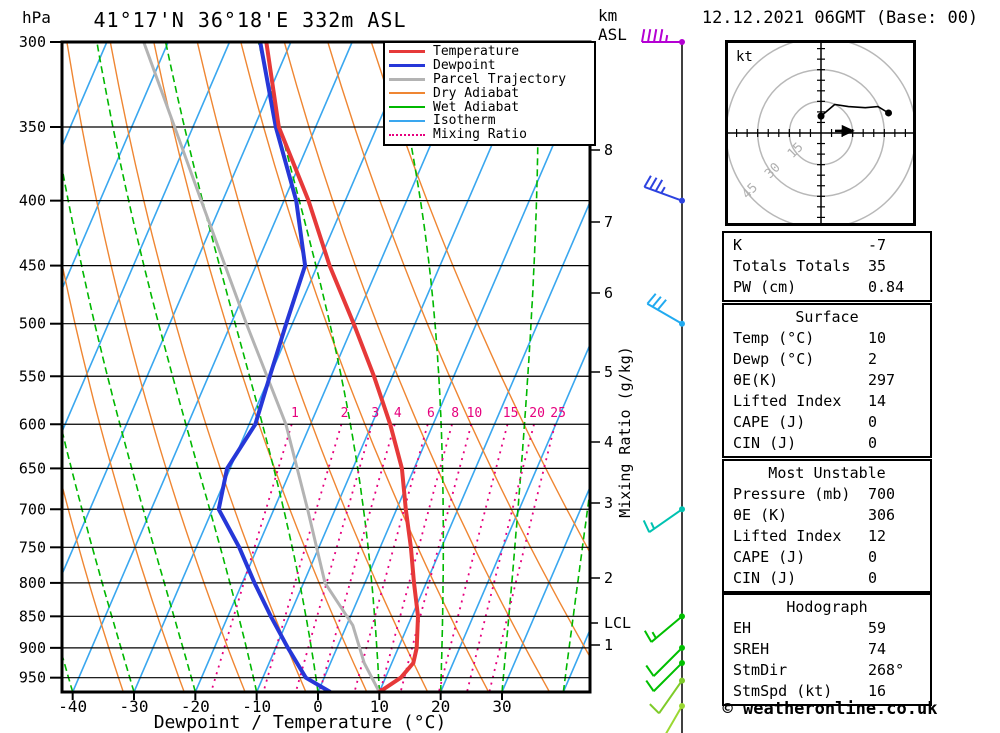  What do you see at coordinates (32, 42) in the screenshot?
I see `svg-text: 300` at bounding box center [32, 42].